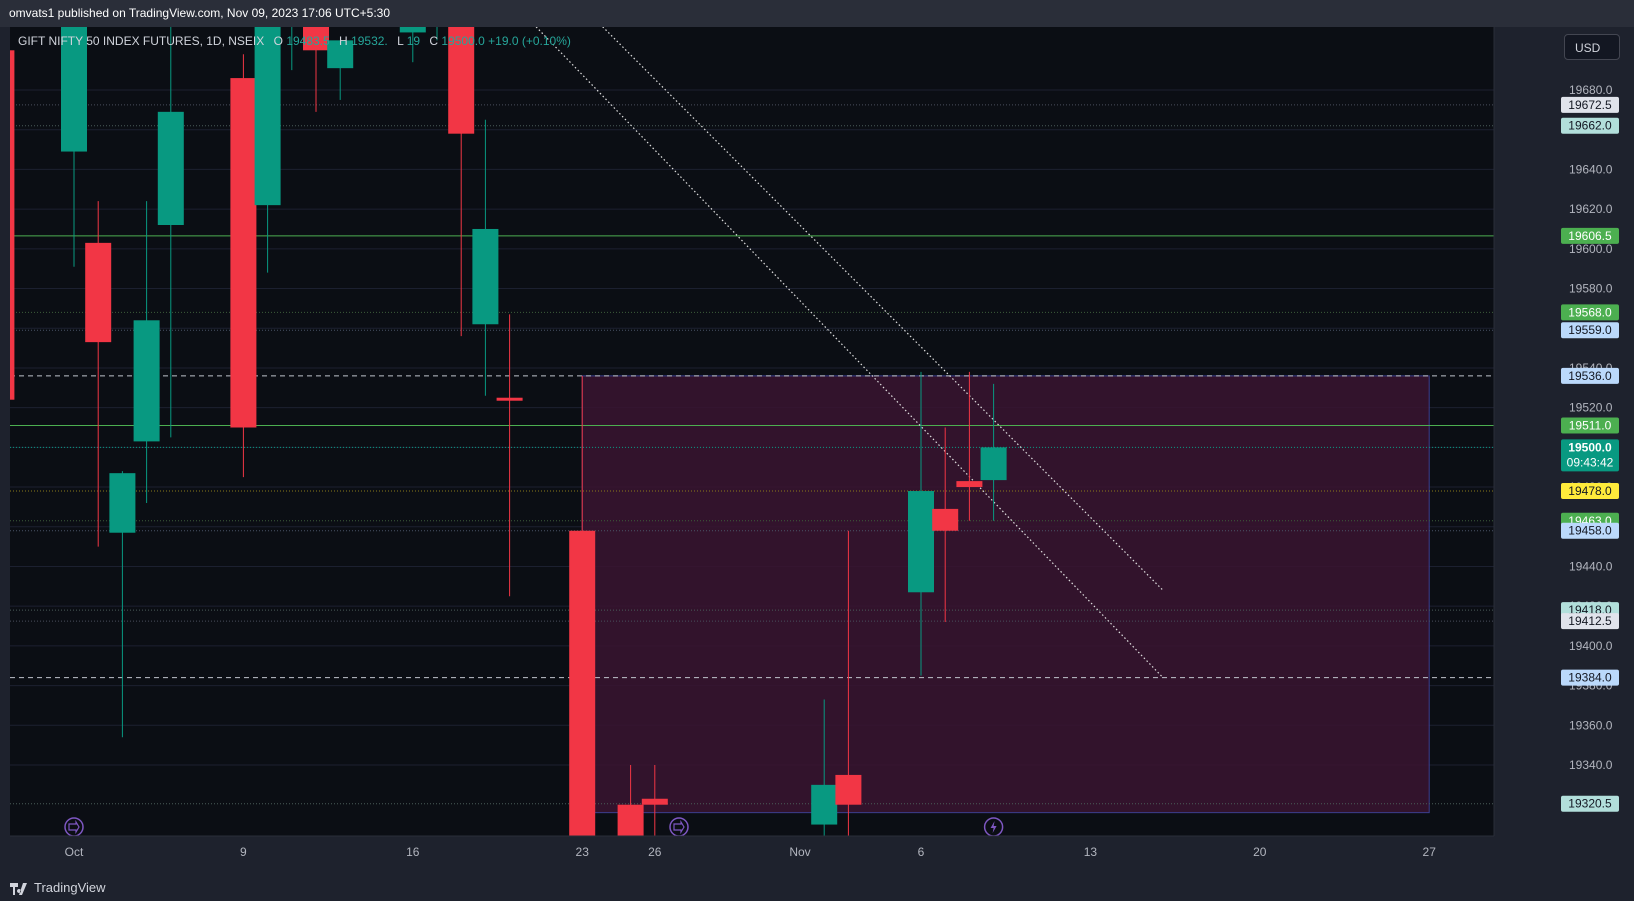  What do you see at coordinates (463, 41) in the screenshot?
I see `close-value: 19500.0` at bounding box center [463, 41].